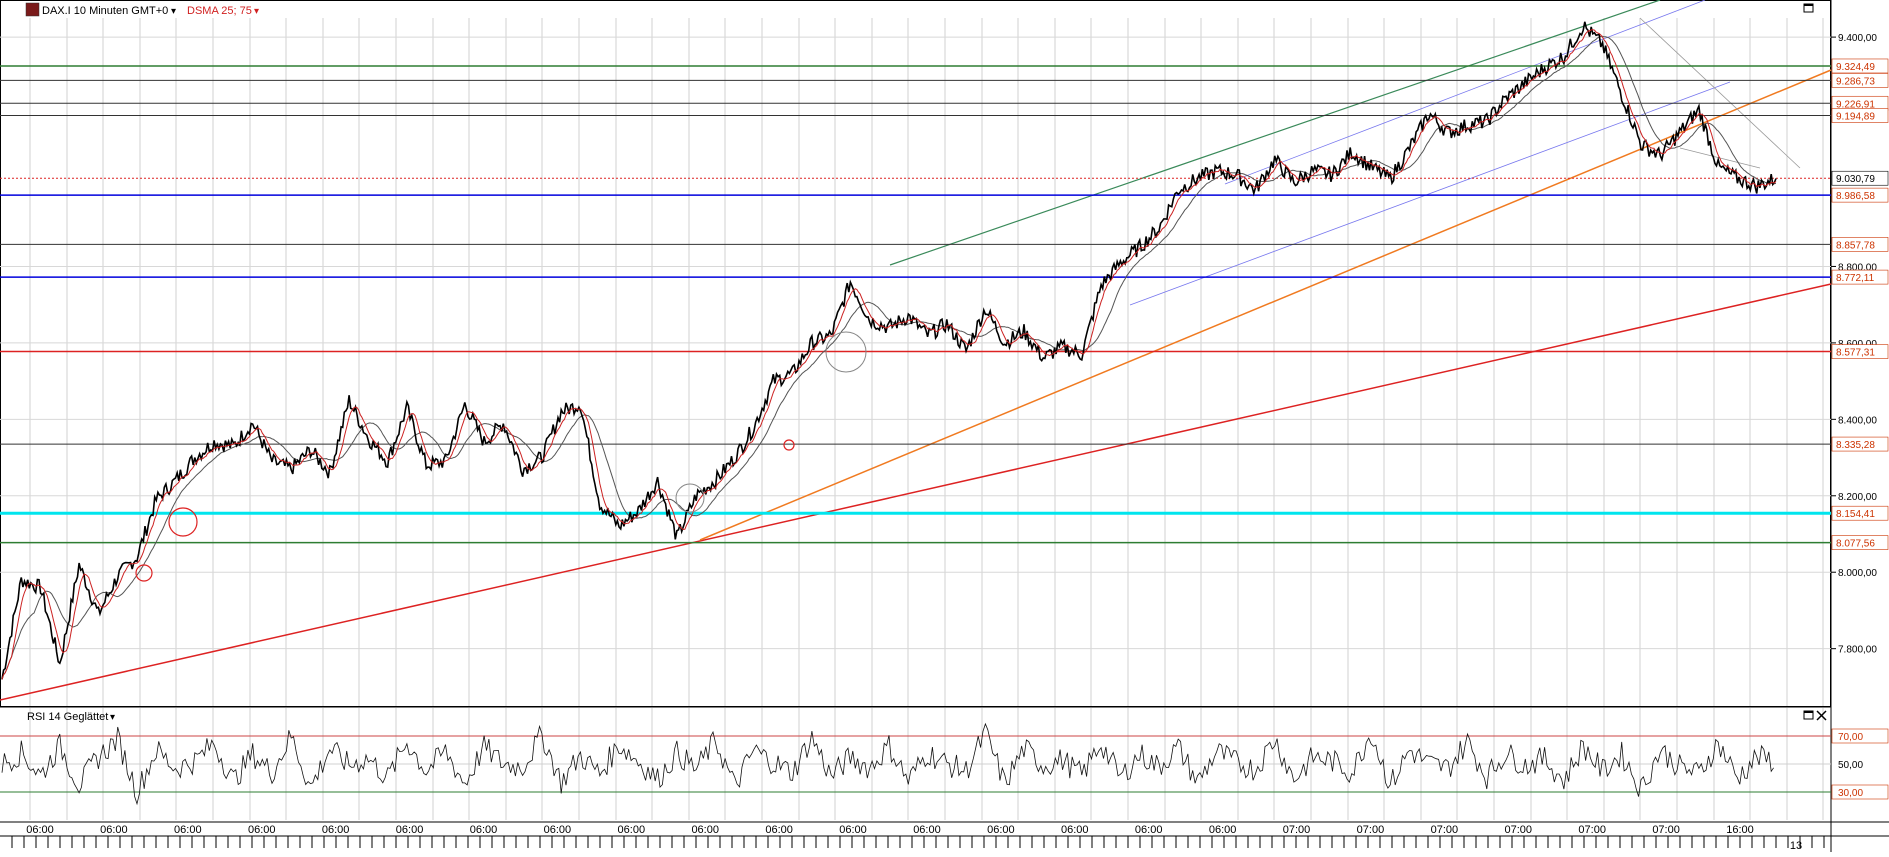 This screenshot has height=857, width=1889. Describe the element at coordinates (1465, 92) in the screenshot. I see `channel-line-upper` at that location.